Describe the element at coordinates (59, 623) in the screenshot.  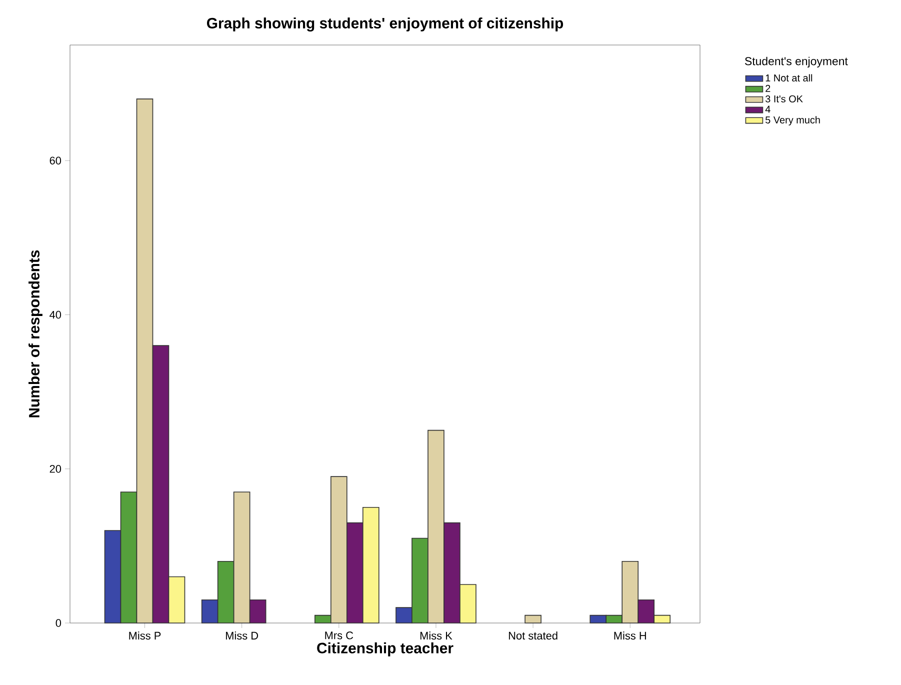
I see `y-tick-label: 0` at that location.